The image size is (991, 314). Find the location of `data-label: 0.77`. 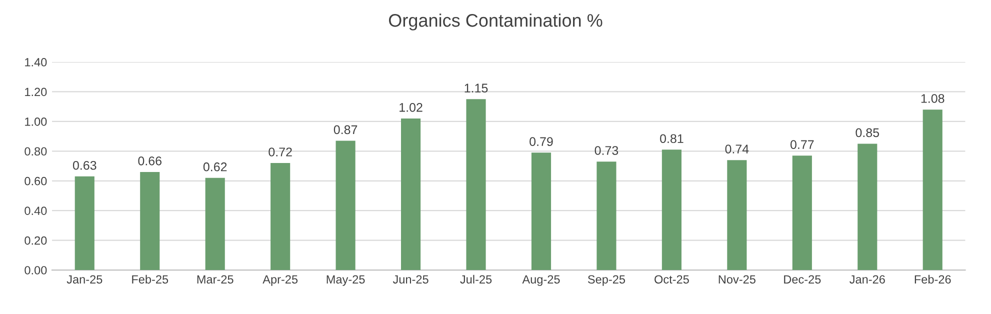

data-label: 0.77 is located at coordinates (802, 144).